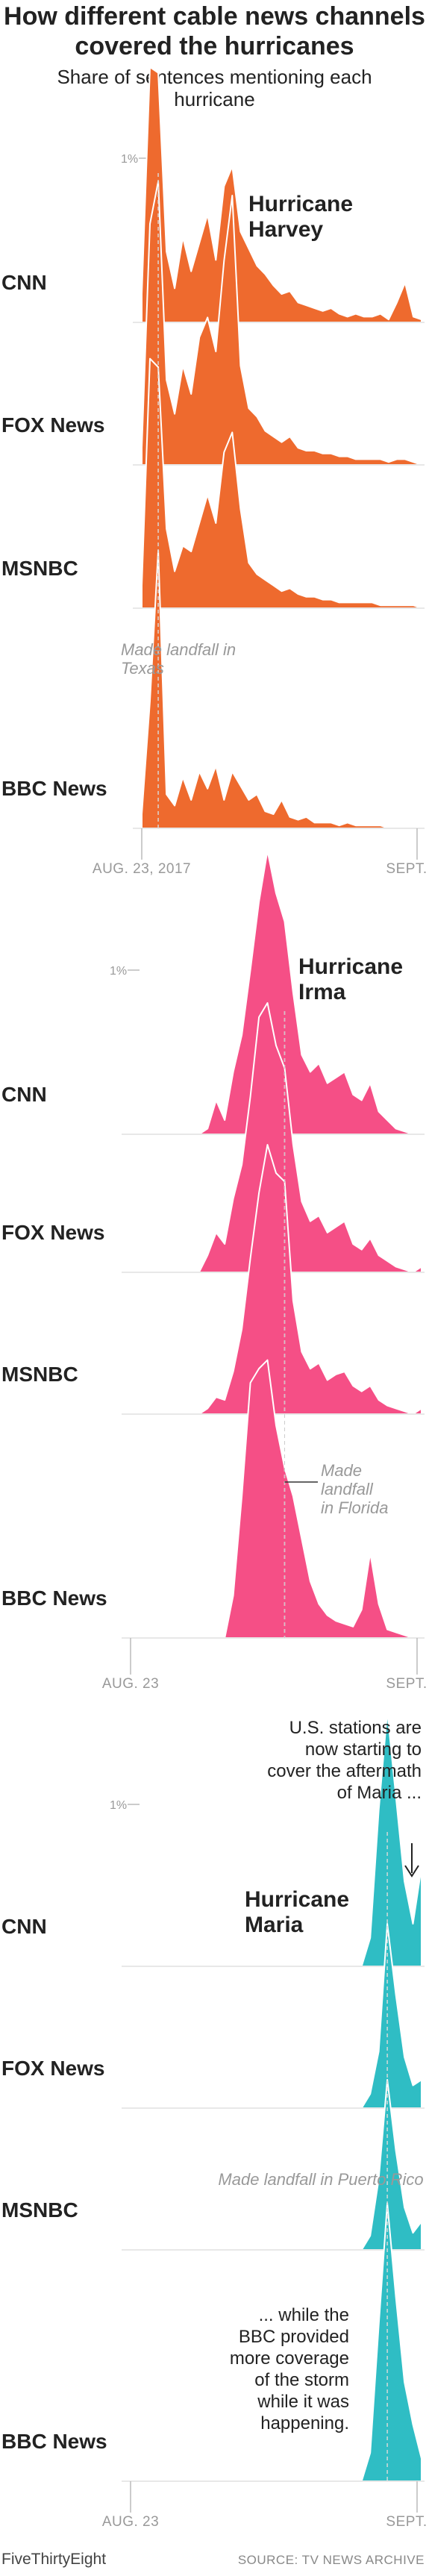  What do you see at coordinates (294, 2337) in the screenshot?
I see `annotation-bbc: BBC provided` at bounding box center [294, 2337].